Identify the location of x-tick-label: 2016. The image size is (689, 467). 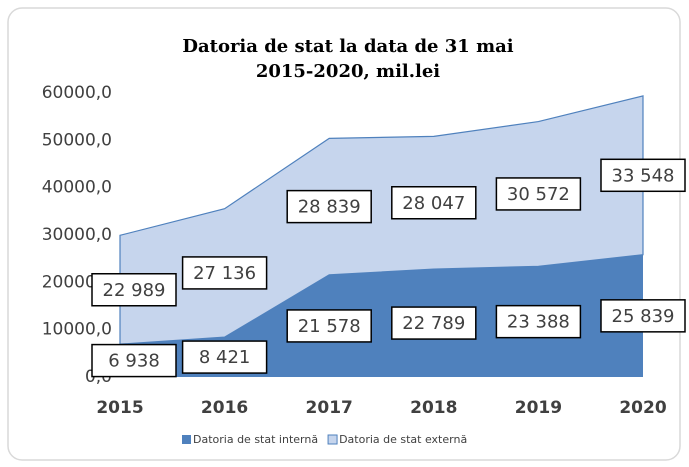
(224, 408).